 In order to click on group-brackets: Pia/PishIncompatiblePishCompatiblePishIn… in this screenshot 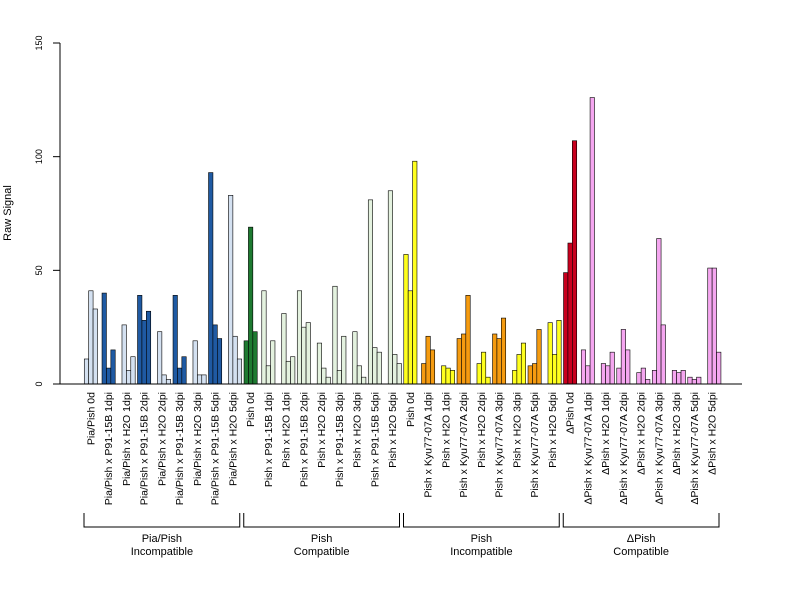, I will do `click(401, 535)`.